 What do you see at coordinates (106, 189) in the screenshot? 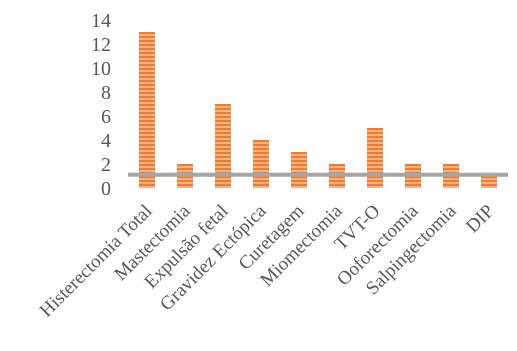
I see `y-tick-label: 0` at bounding box center [106, 189].